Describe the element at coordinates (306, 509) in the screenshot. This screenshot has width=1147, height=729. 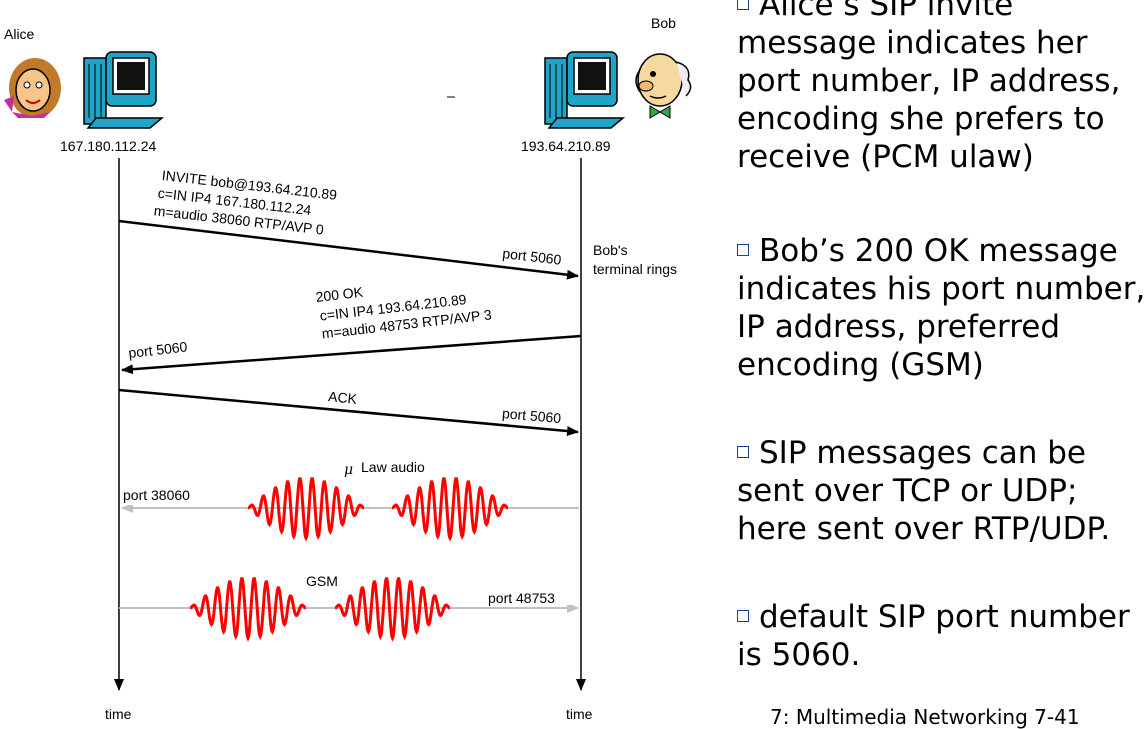
I see `wave-packet-1a` at that location.